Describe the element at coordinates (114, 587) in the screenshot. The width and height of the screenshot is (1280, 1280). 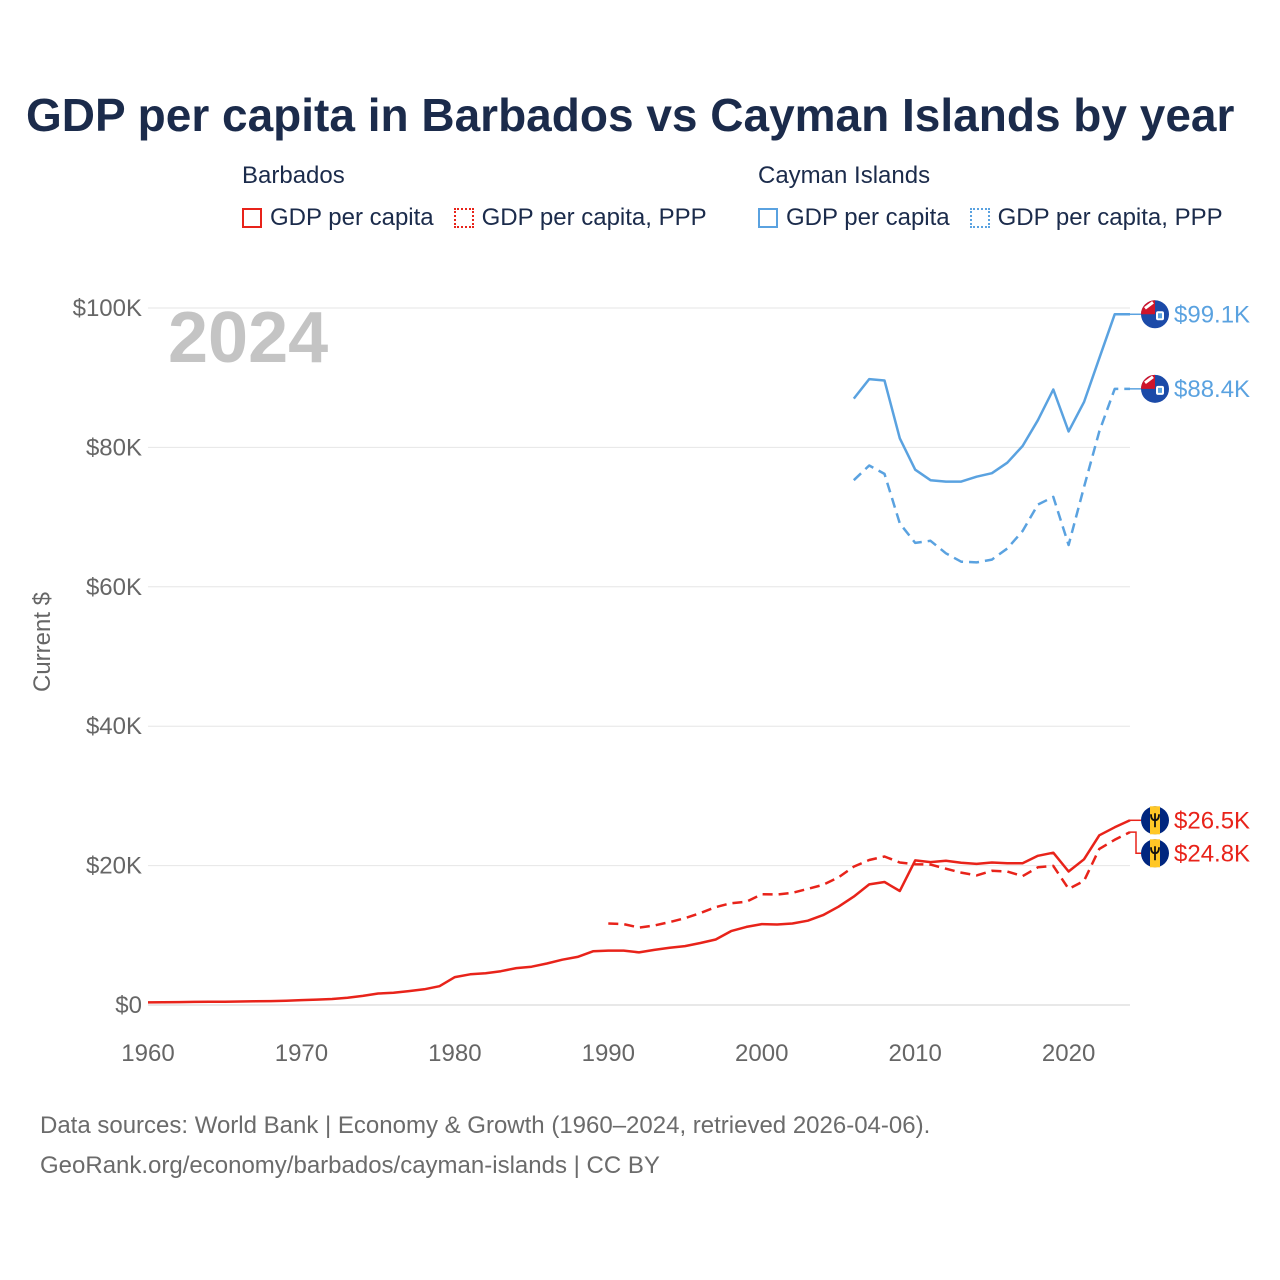
I see `y-tick-label: $60K` at that location.